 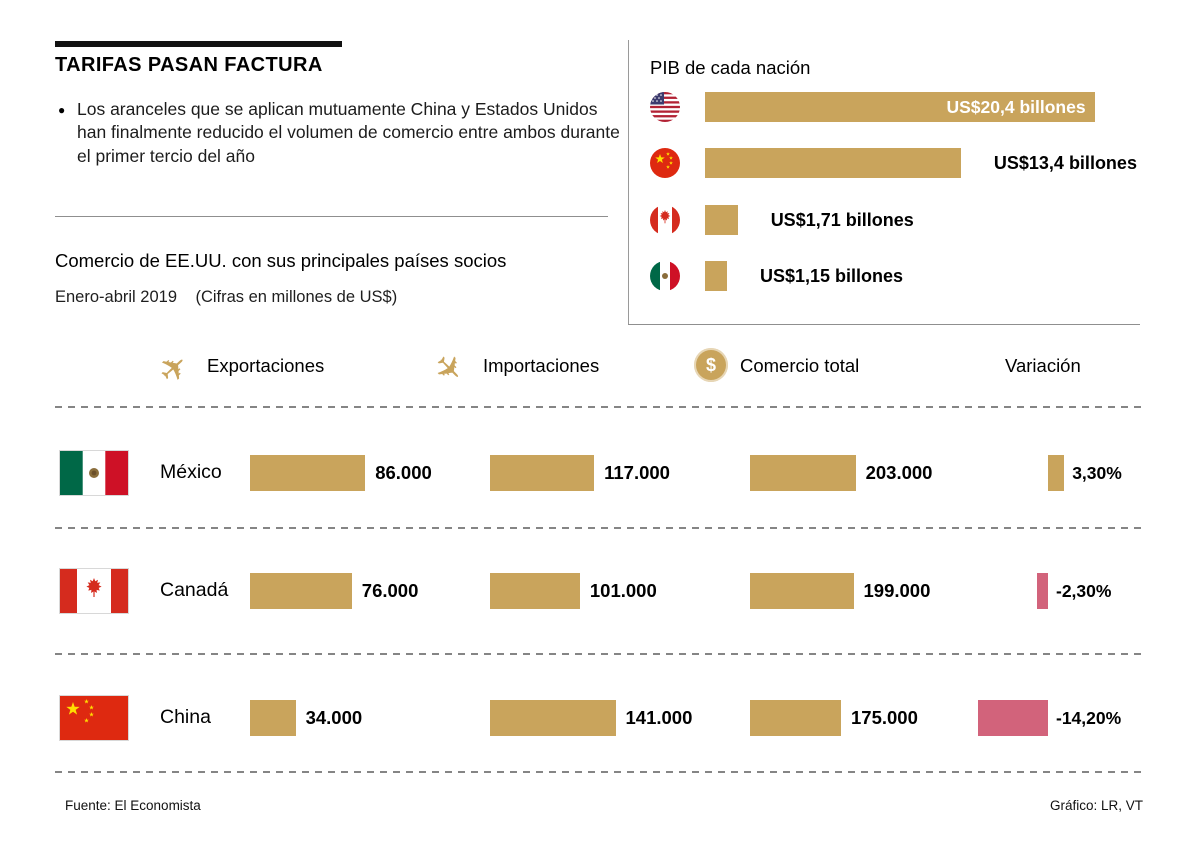 I want to click on pib-row-usa: US$20,4 billones, so click(x=872, y=107).